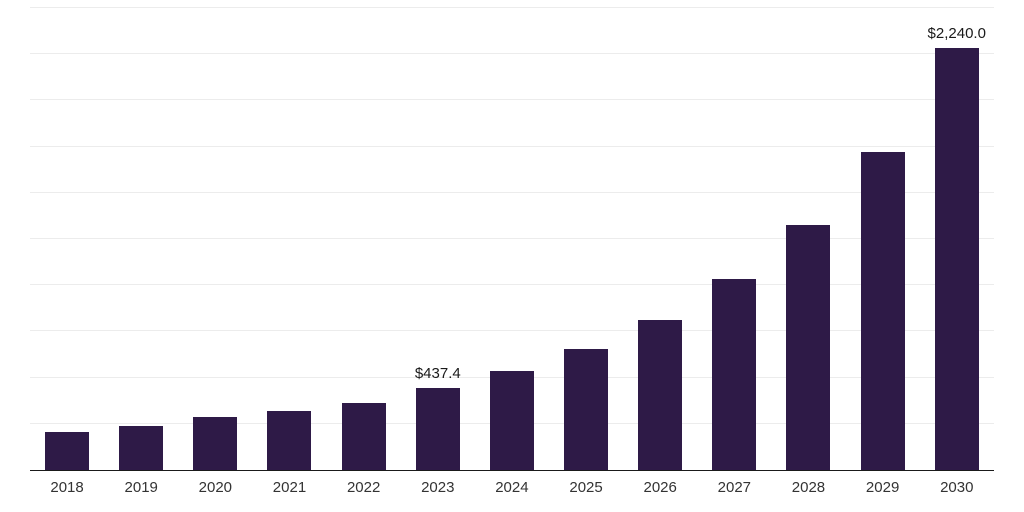  Describe the element at coordinates (67, 451) in the screenshot. I see `bar-2018` at that location.